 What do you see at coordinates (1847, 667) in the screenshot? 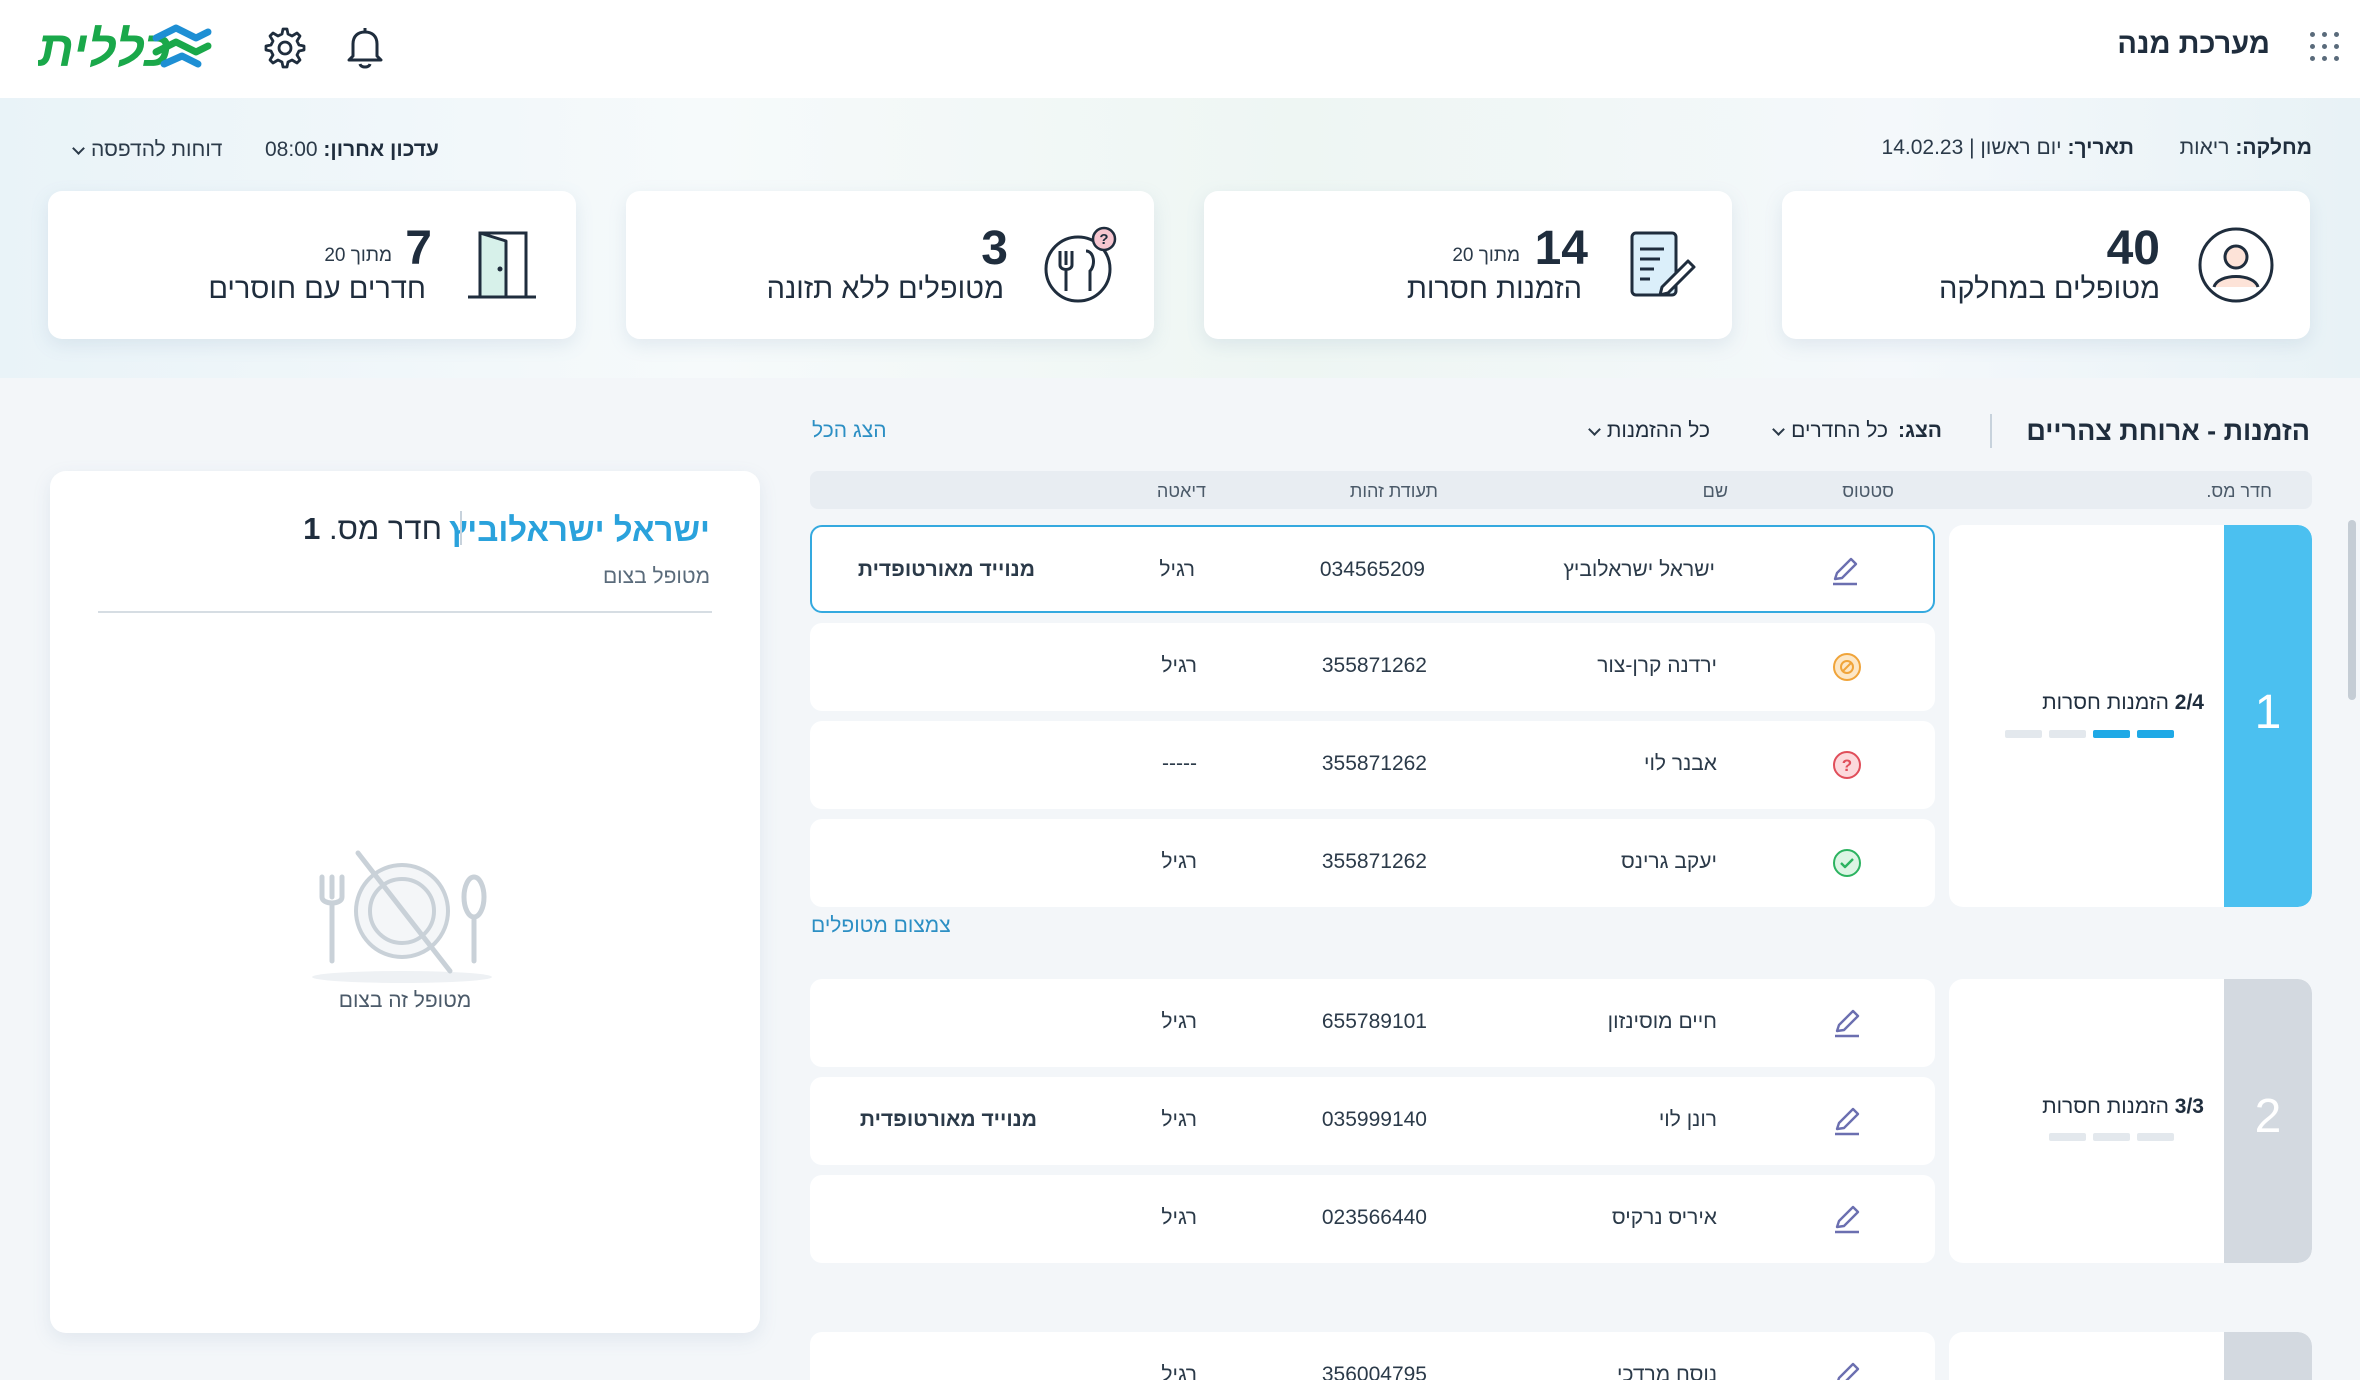
I see `pending-icon` at bounding box center [1847, 667].